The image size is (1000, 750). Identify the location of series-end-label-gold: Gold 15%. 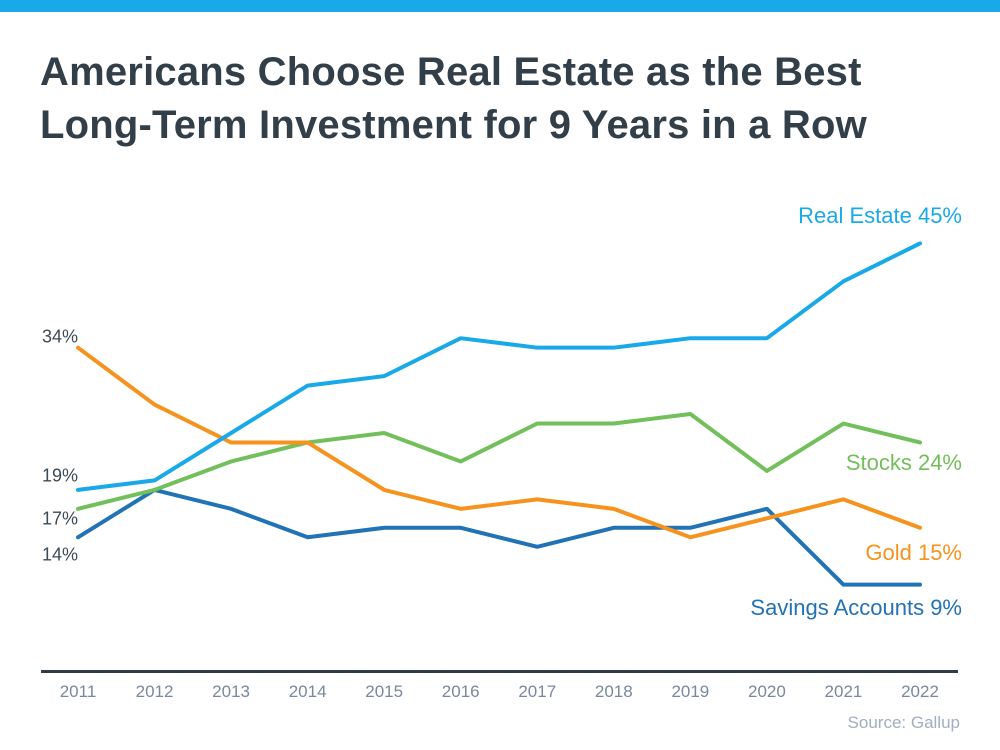
(913, 552).